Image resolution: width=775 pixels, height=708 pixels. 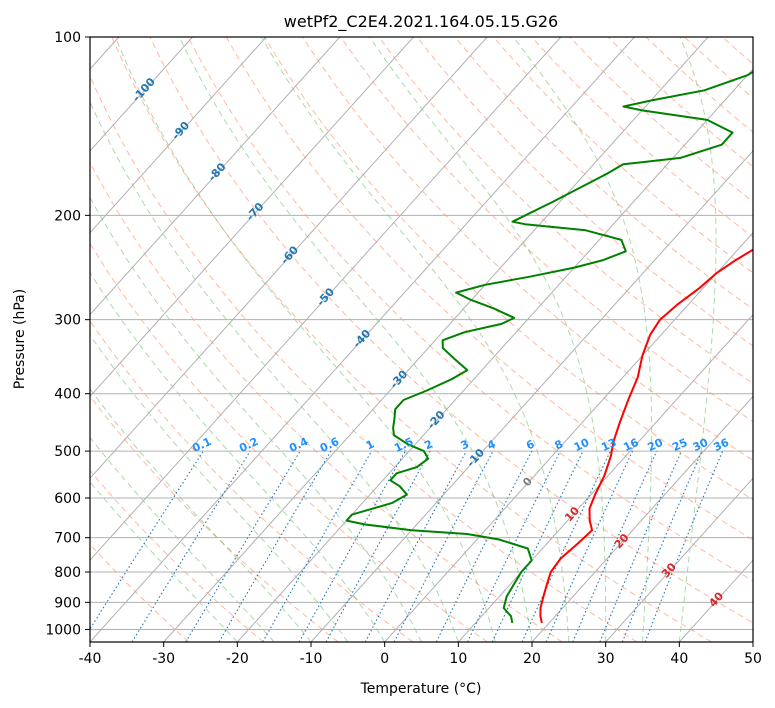 I want to click on y-tick-label: 500, so click(x=67, y=452).